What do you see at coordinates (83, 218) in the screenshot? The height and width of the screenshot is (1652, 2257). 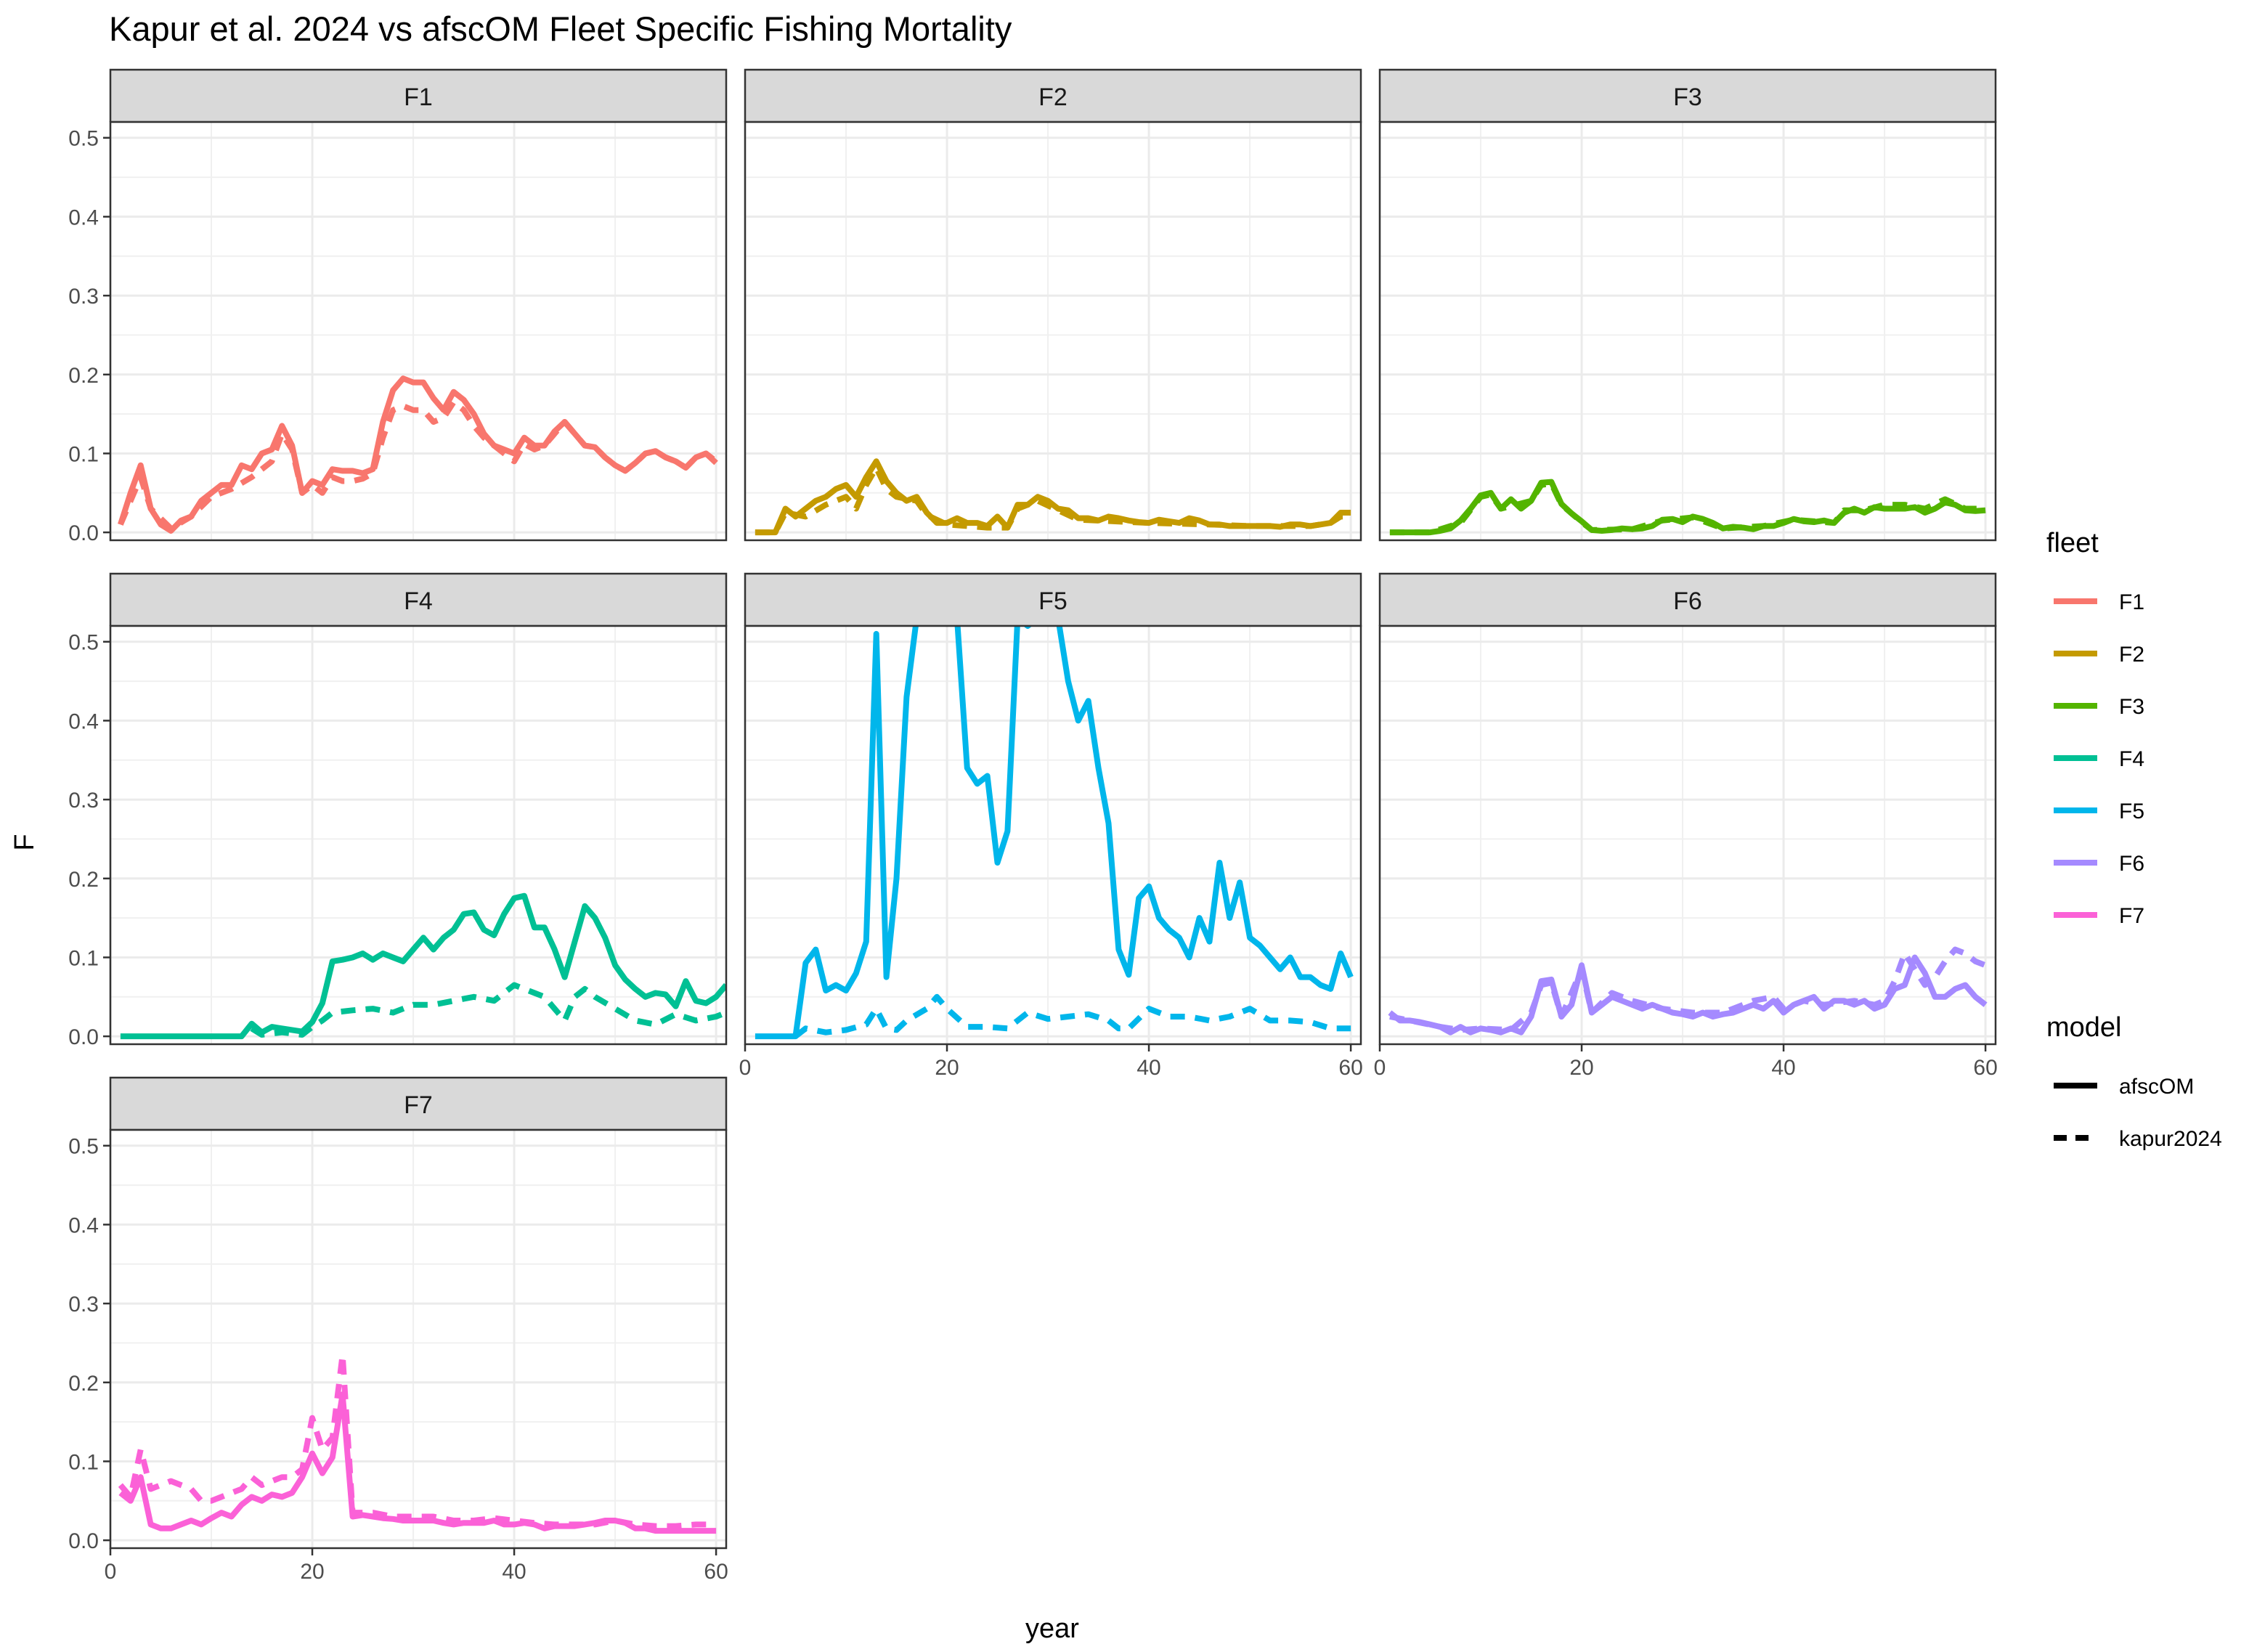 I see `y-tick-label-f1: 0.4` at bounding box center [83, 218].